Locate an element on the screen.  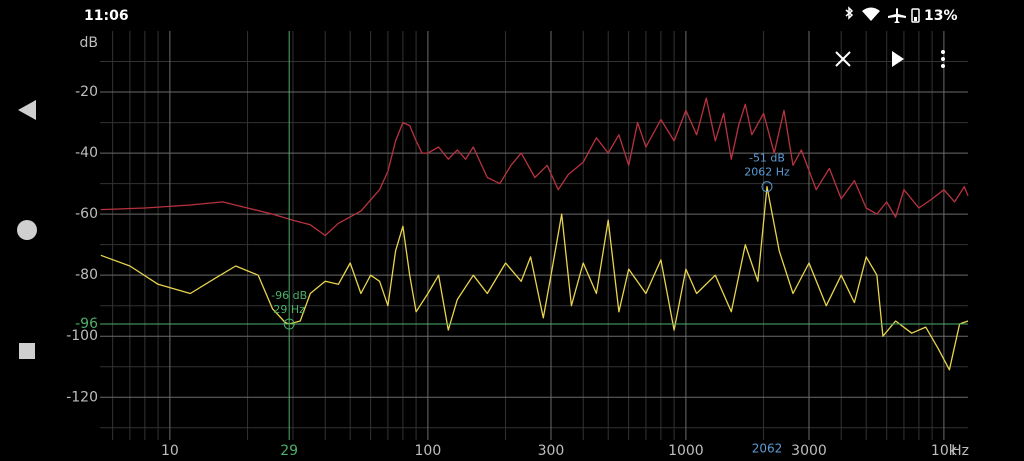
cursor-y-axis-label: -96 is located at coordinates (86, 324).